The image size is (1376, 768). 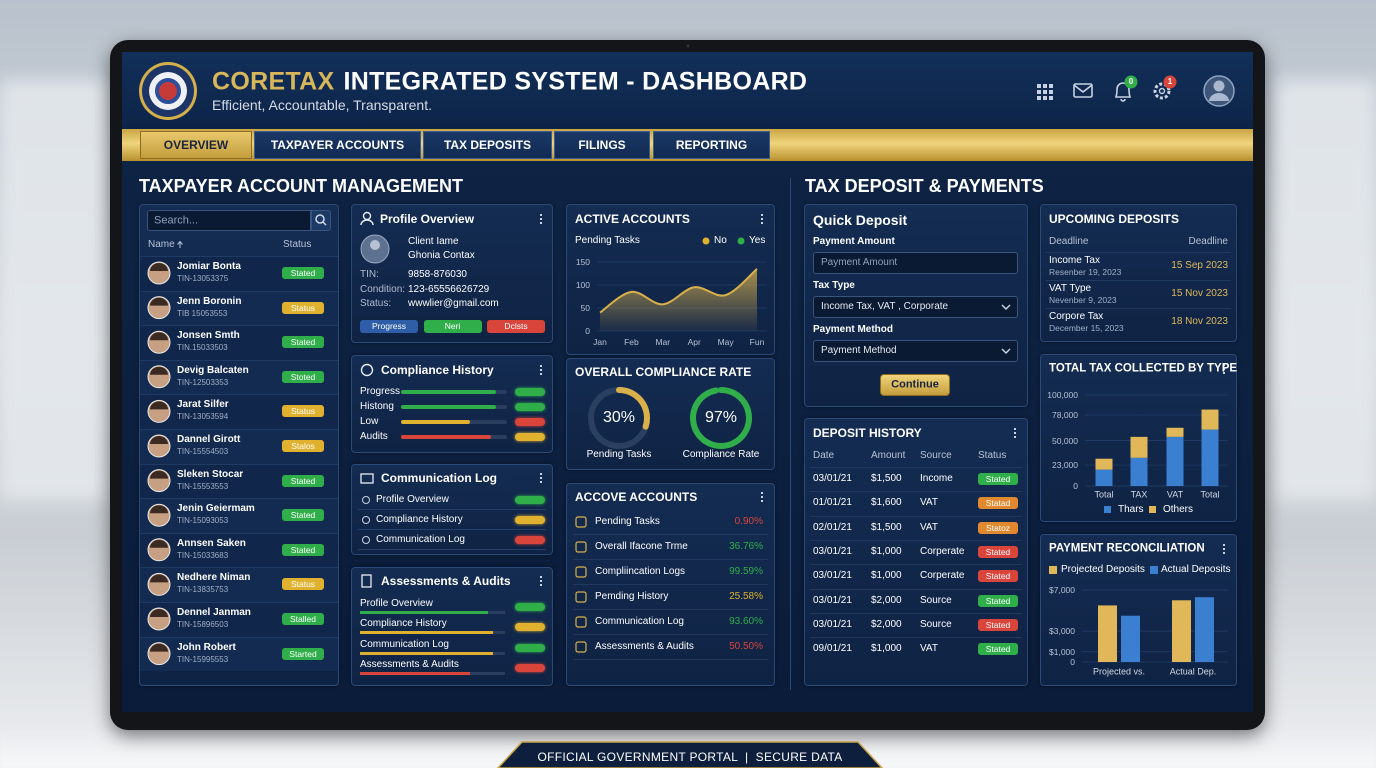 What do you see at coordinates (886, 478) in the screenshot?
I see `cell: $1,500` at bounding box center [886, 478].